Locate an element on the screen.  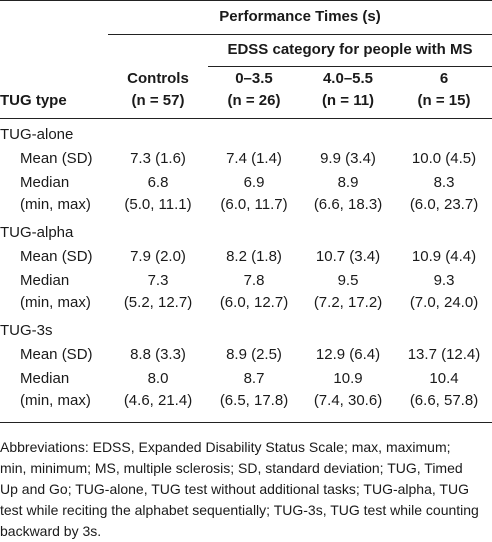
median-value: 8.3 is located at coordinates (444, 182).